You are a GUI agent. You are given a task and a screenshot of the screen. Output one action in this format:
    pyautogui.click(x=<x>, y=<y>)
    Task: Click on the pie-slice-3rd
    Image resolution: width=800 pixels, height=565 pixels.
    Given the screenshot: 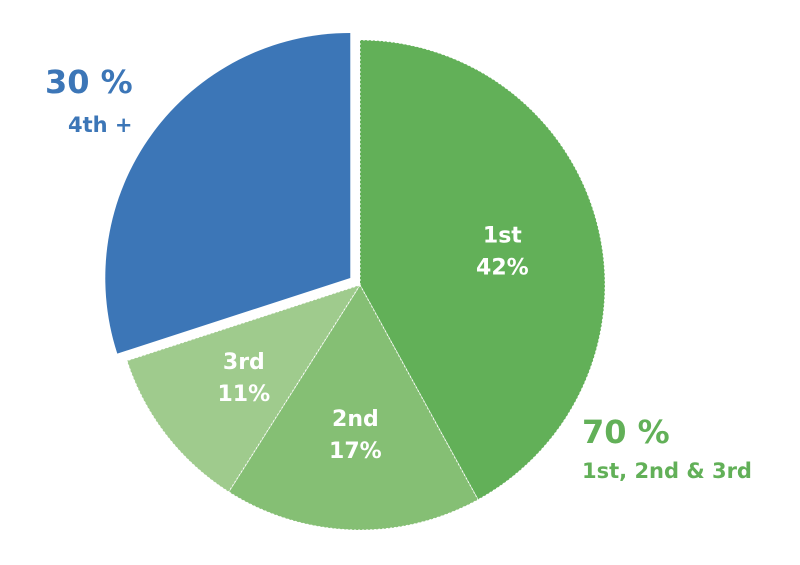 What is the action you would take?
    pyautogui.click(x=244, y=388)
    